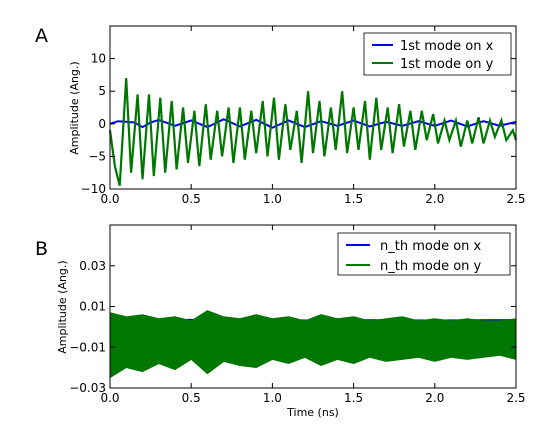 The image size is (549, 447). I want to click on panel-b-legend-label-x: n_th mode on x, so click(431, 246).